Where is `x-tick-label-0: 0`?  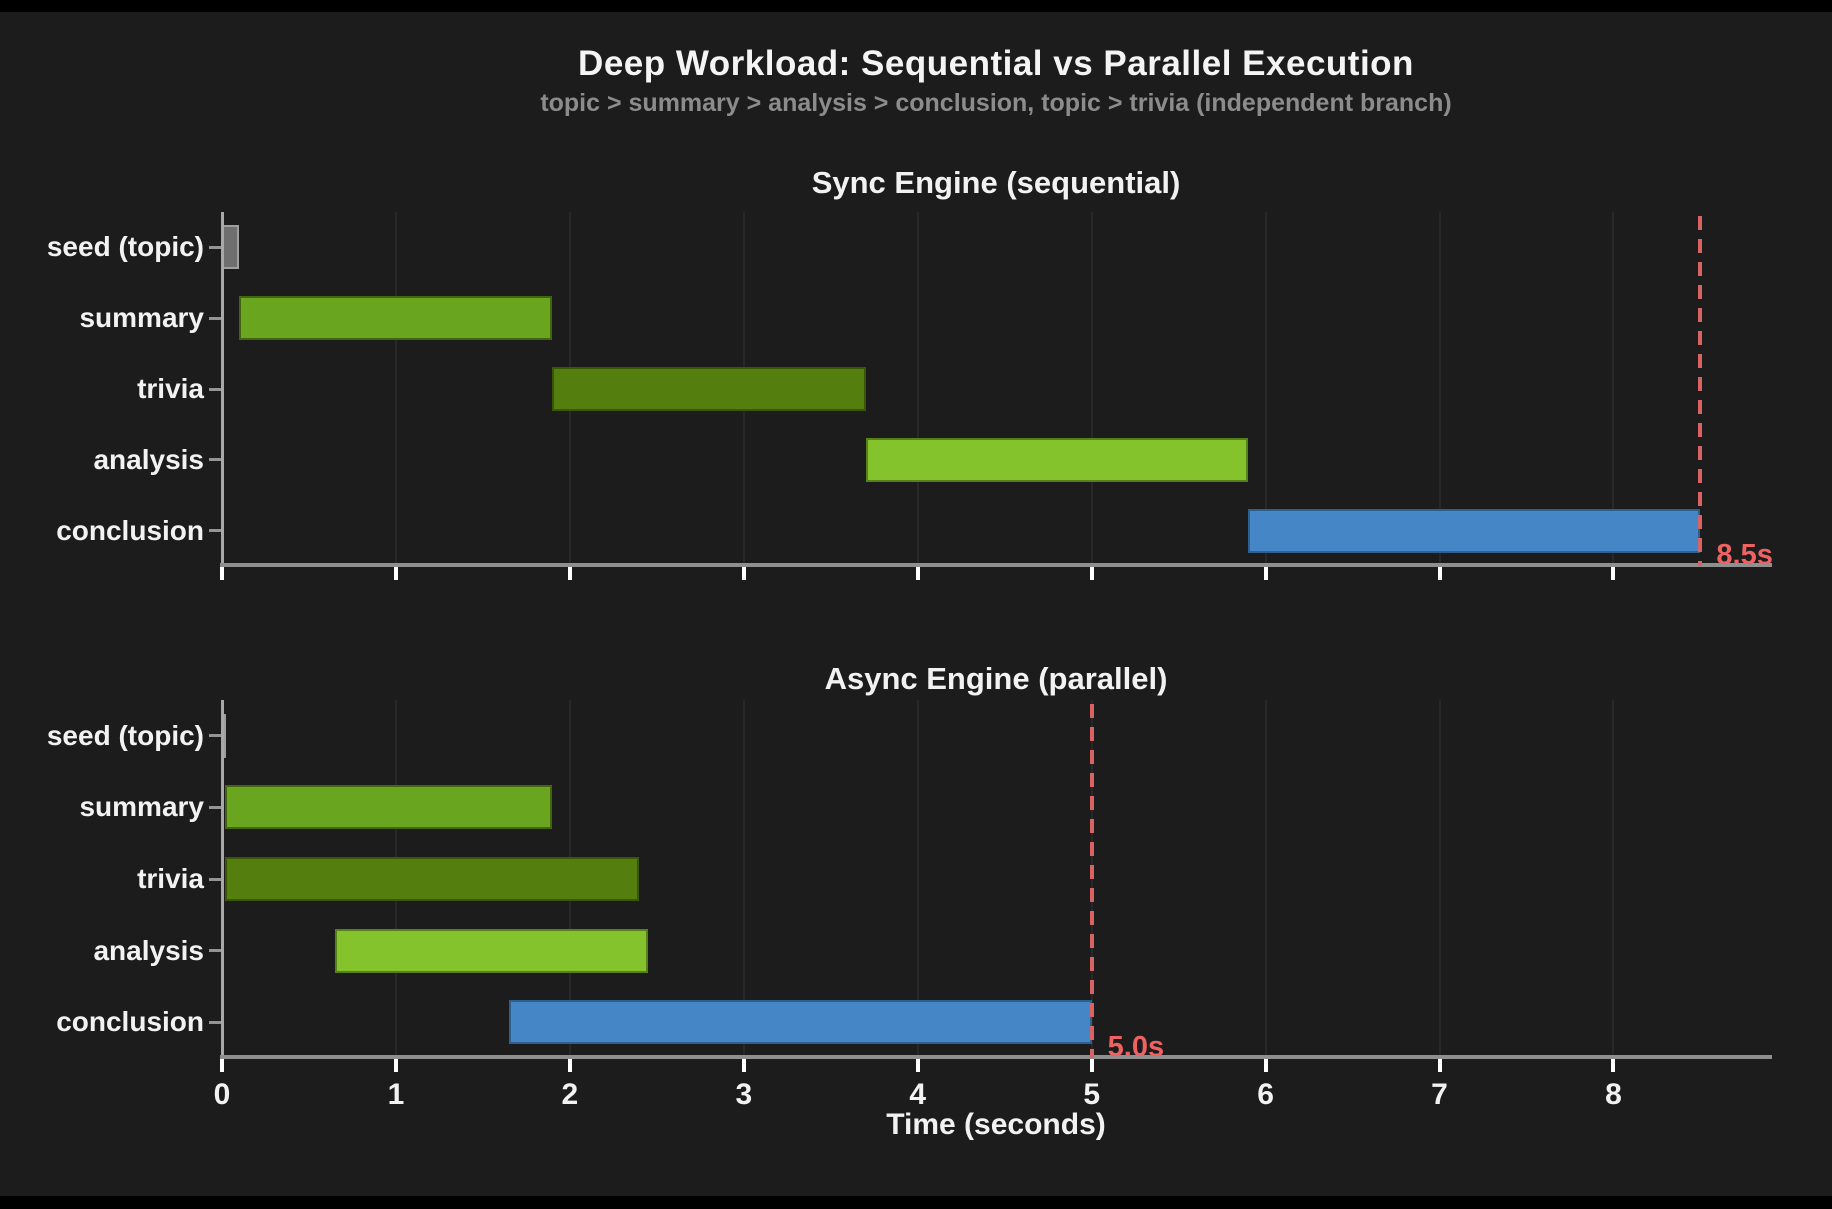
x-tick-label-0: 0 is located at coordinates (222, 1094).